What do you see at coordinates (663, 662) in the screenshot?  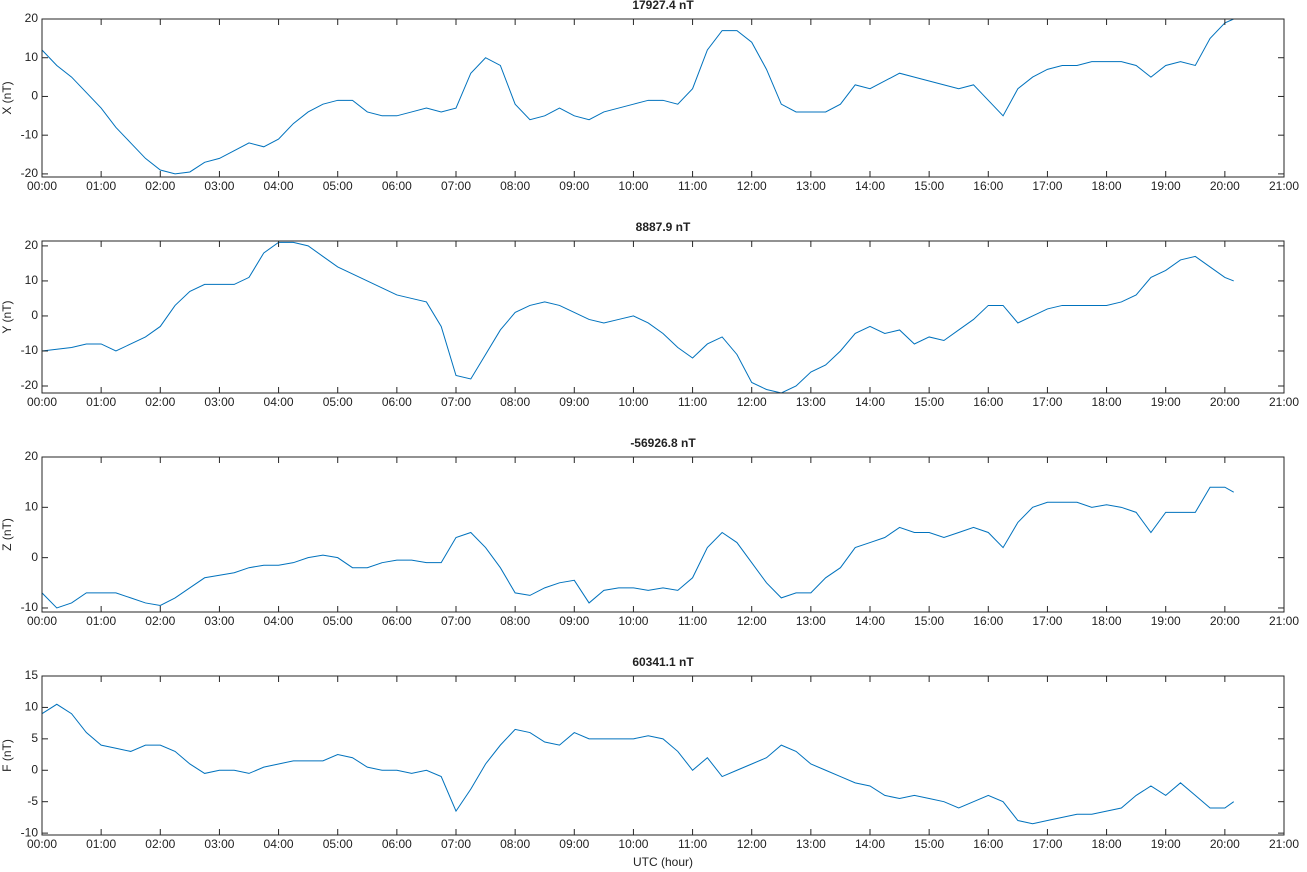 I see `chart-title: 60341.1 nT` at bounding box center [663, 662].